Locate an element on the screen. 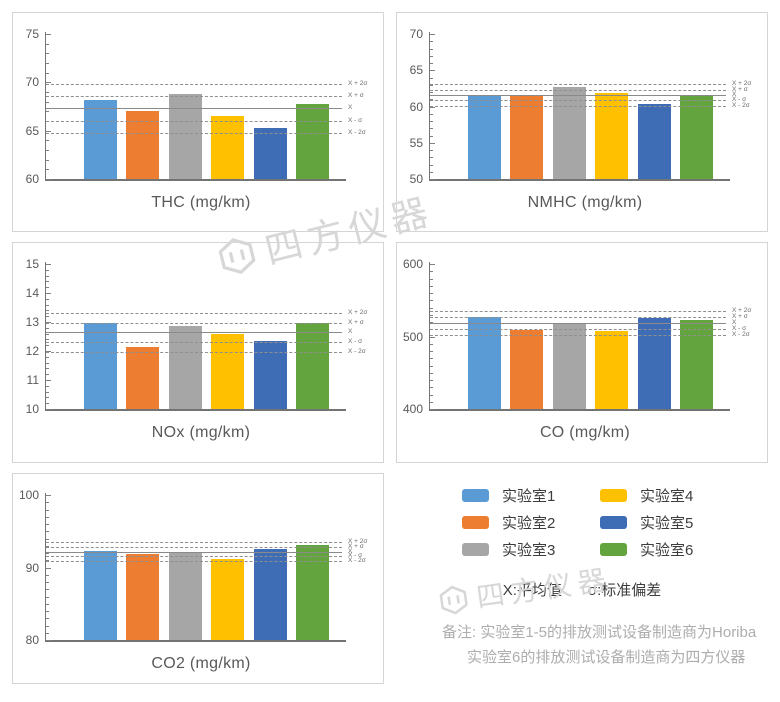 The height and width of the screenshot is (702, 780). y-tick-label: 70 is located at coordinates (32, 82).